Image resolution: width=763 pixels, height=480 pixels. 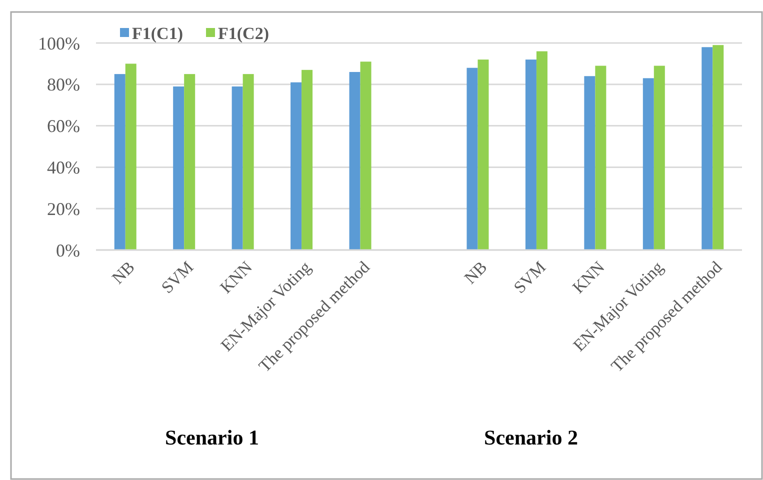 I want to click on text: Scenario 1, so click(x=212, y=437).